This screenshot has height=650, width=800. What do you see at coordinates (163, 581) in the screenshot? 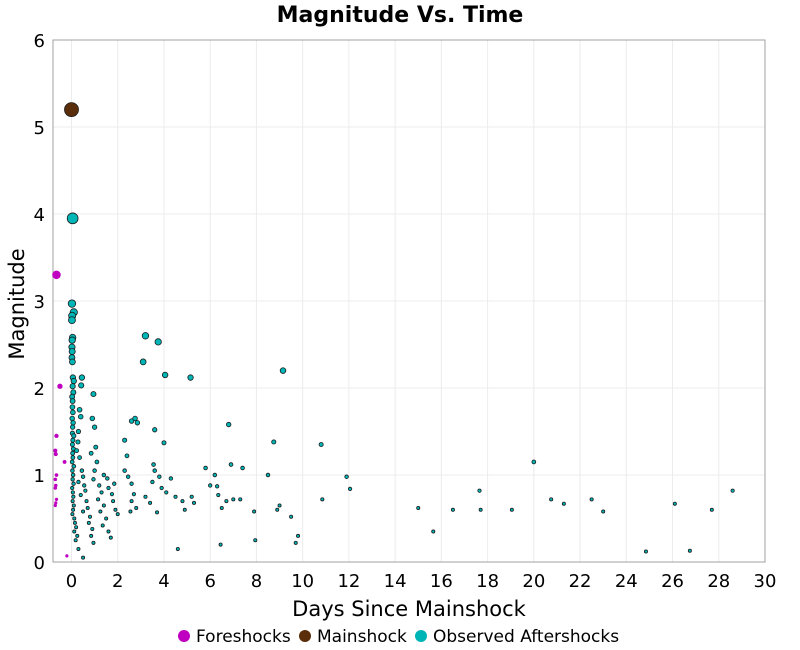
I see `x-tick-label: 4` at bounding box center [163, 581].